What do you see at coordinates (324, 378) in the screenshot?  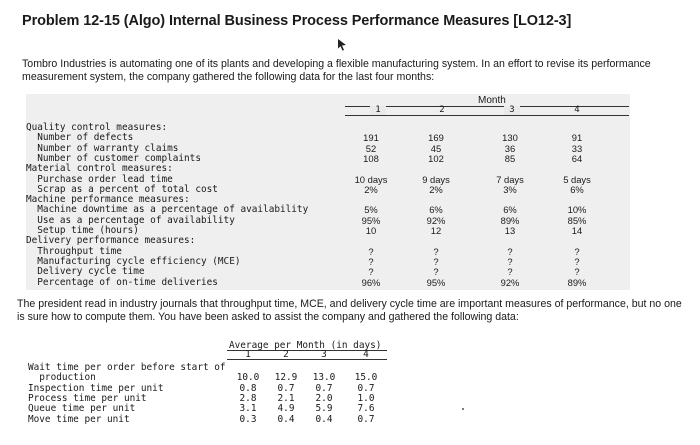 I see `table-cell: 13.0` at bounding box center [324, 378].